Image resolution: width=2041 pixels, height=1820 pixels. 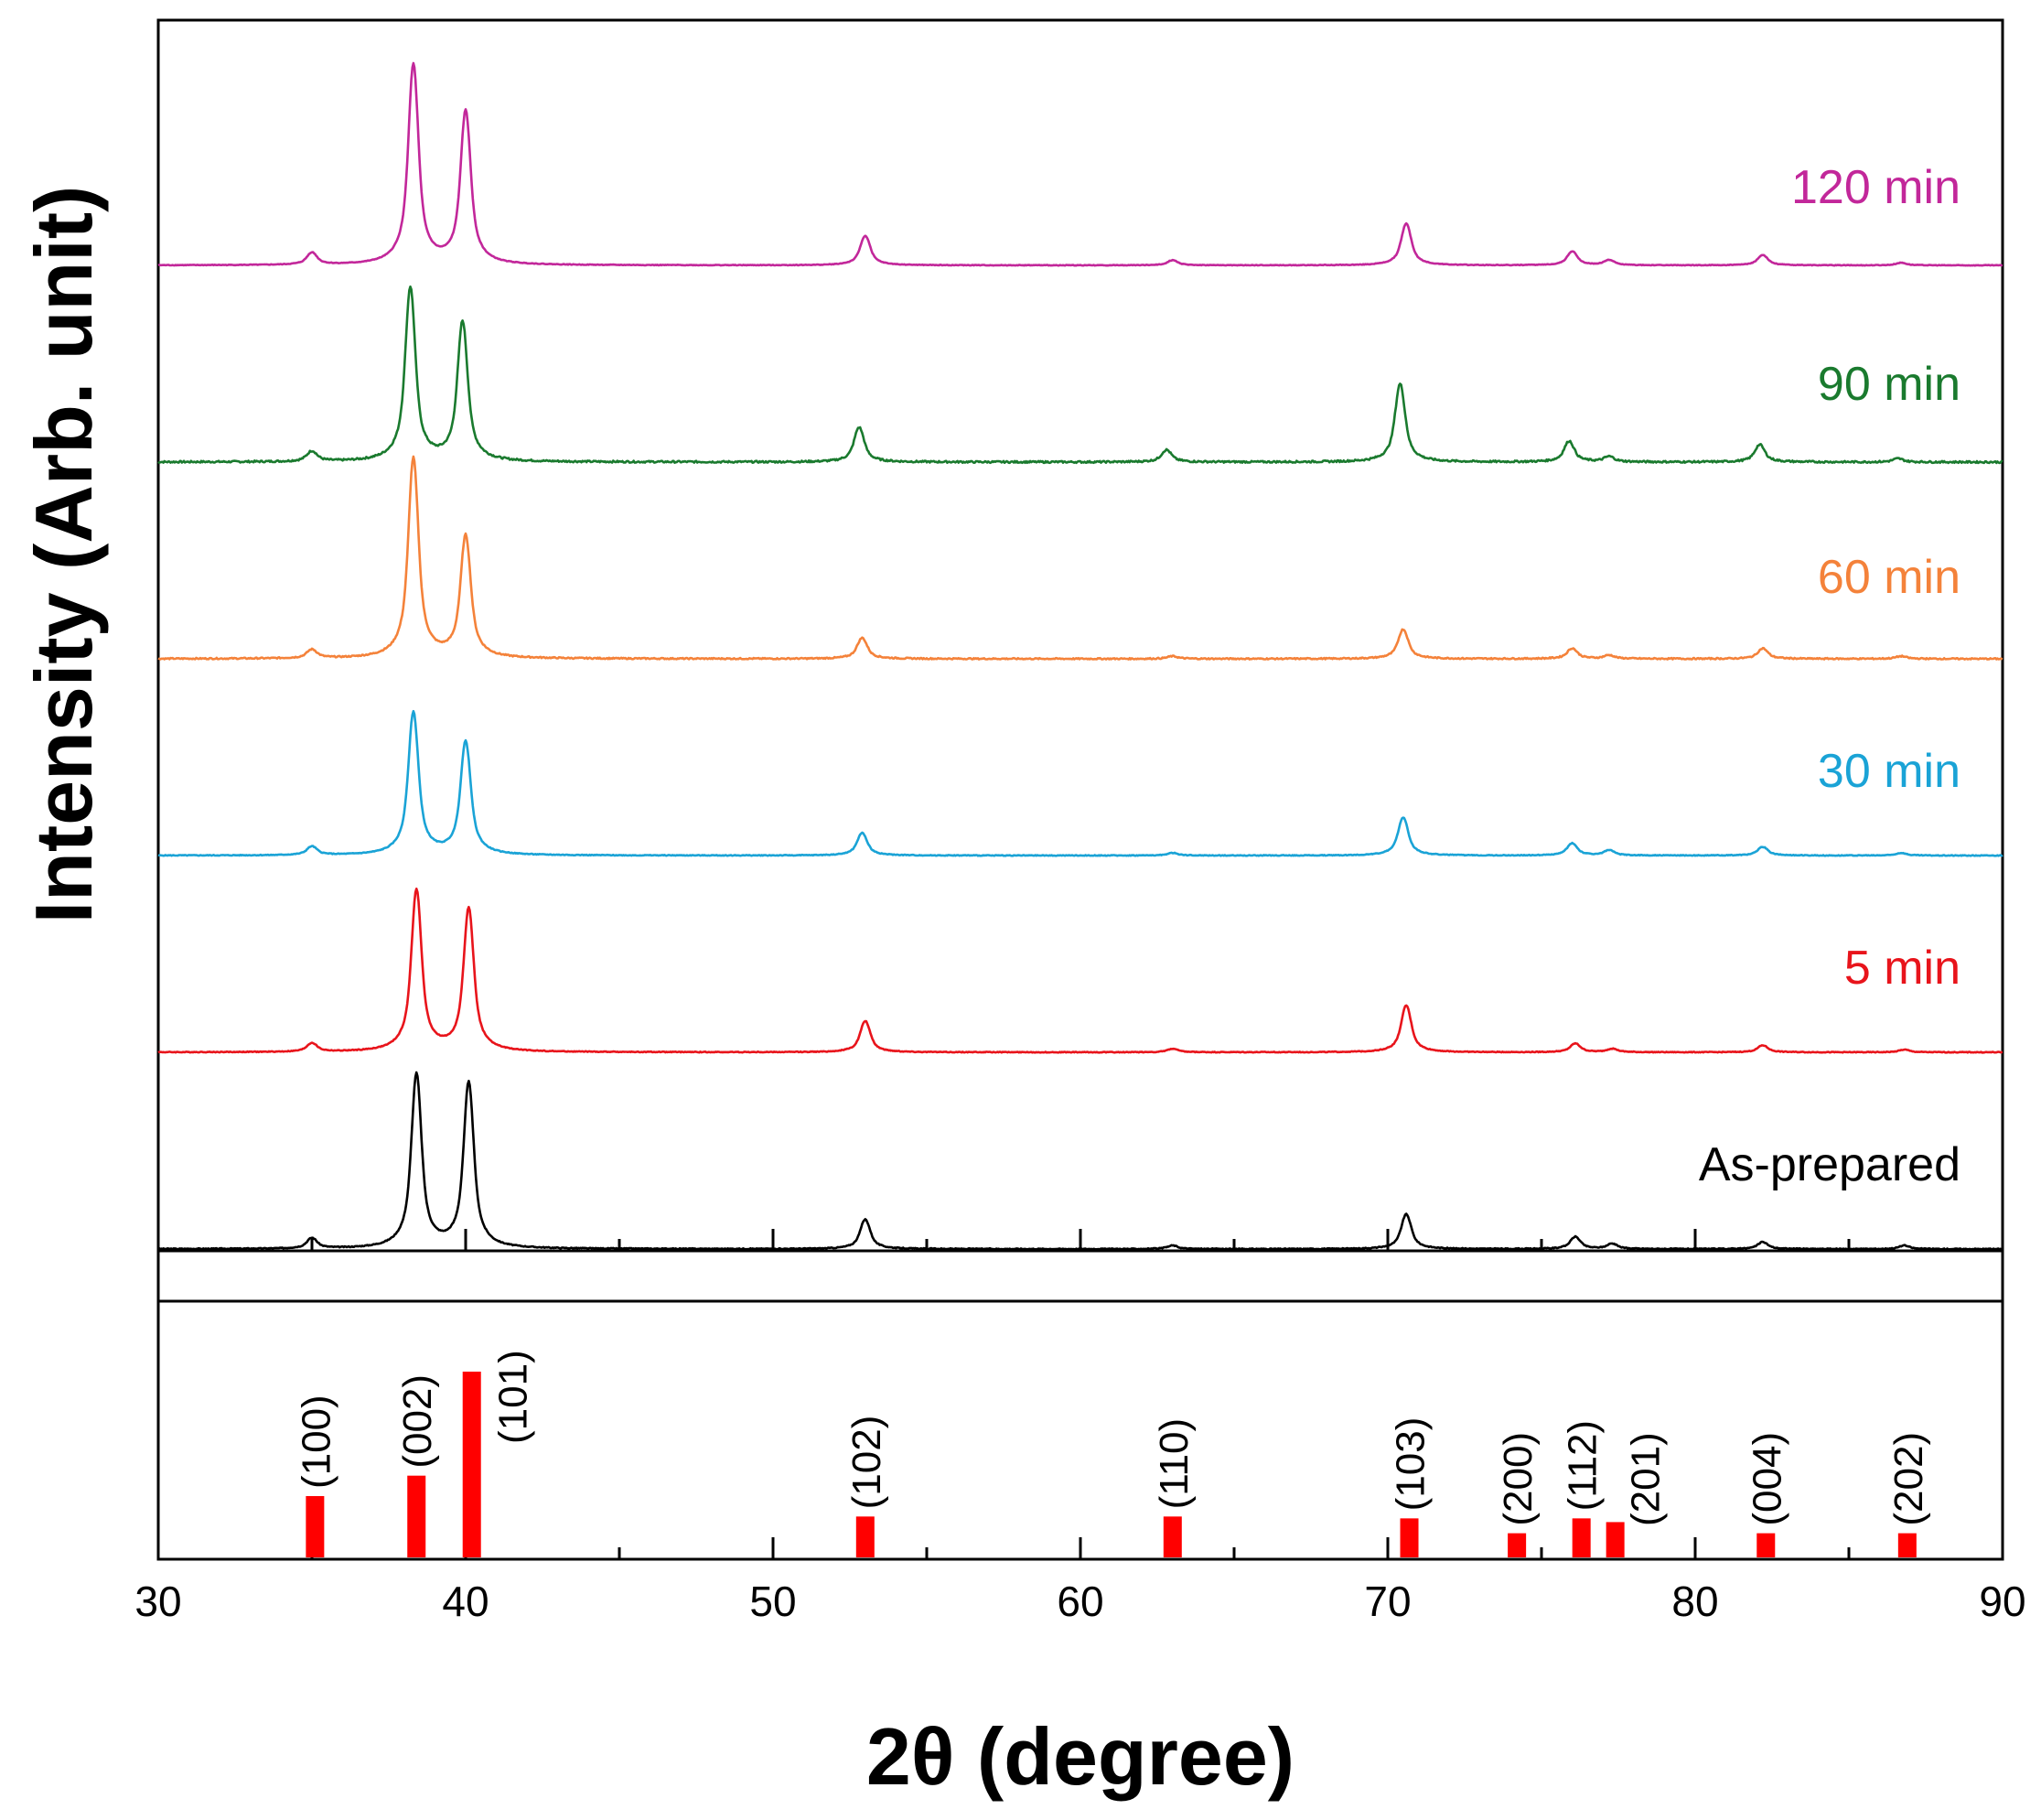 What do you see at coordinates (1829, 1164) in the screenshot?
I see `series-label: As-prepared` at bounding box center [1829, 1164].